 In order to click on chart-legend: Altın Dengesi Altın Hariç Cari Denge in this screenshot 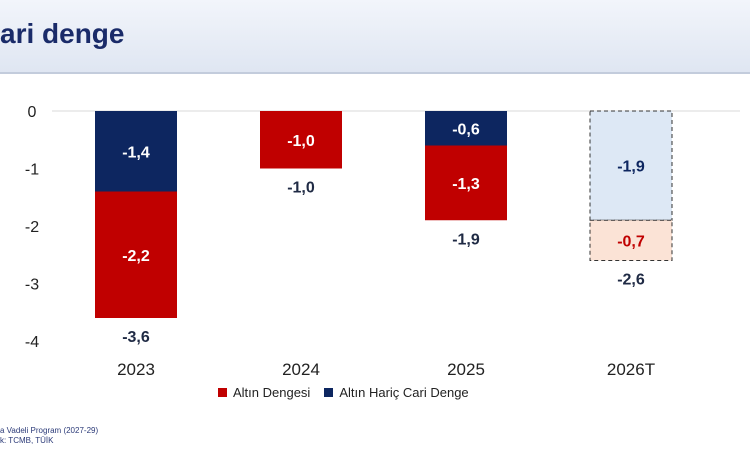, I will do `click(350, 392)`.